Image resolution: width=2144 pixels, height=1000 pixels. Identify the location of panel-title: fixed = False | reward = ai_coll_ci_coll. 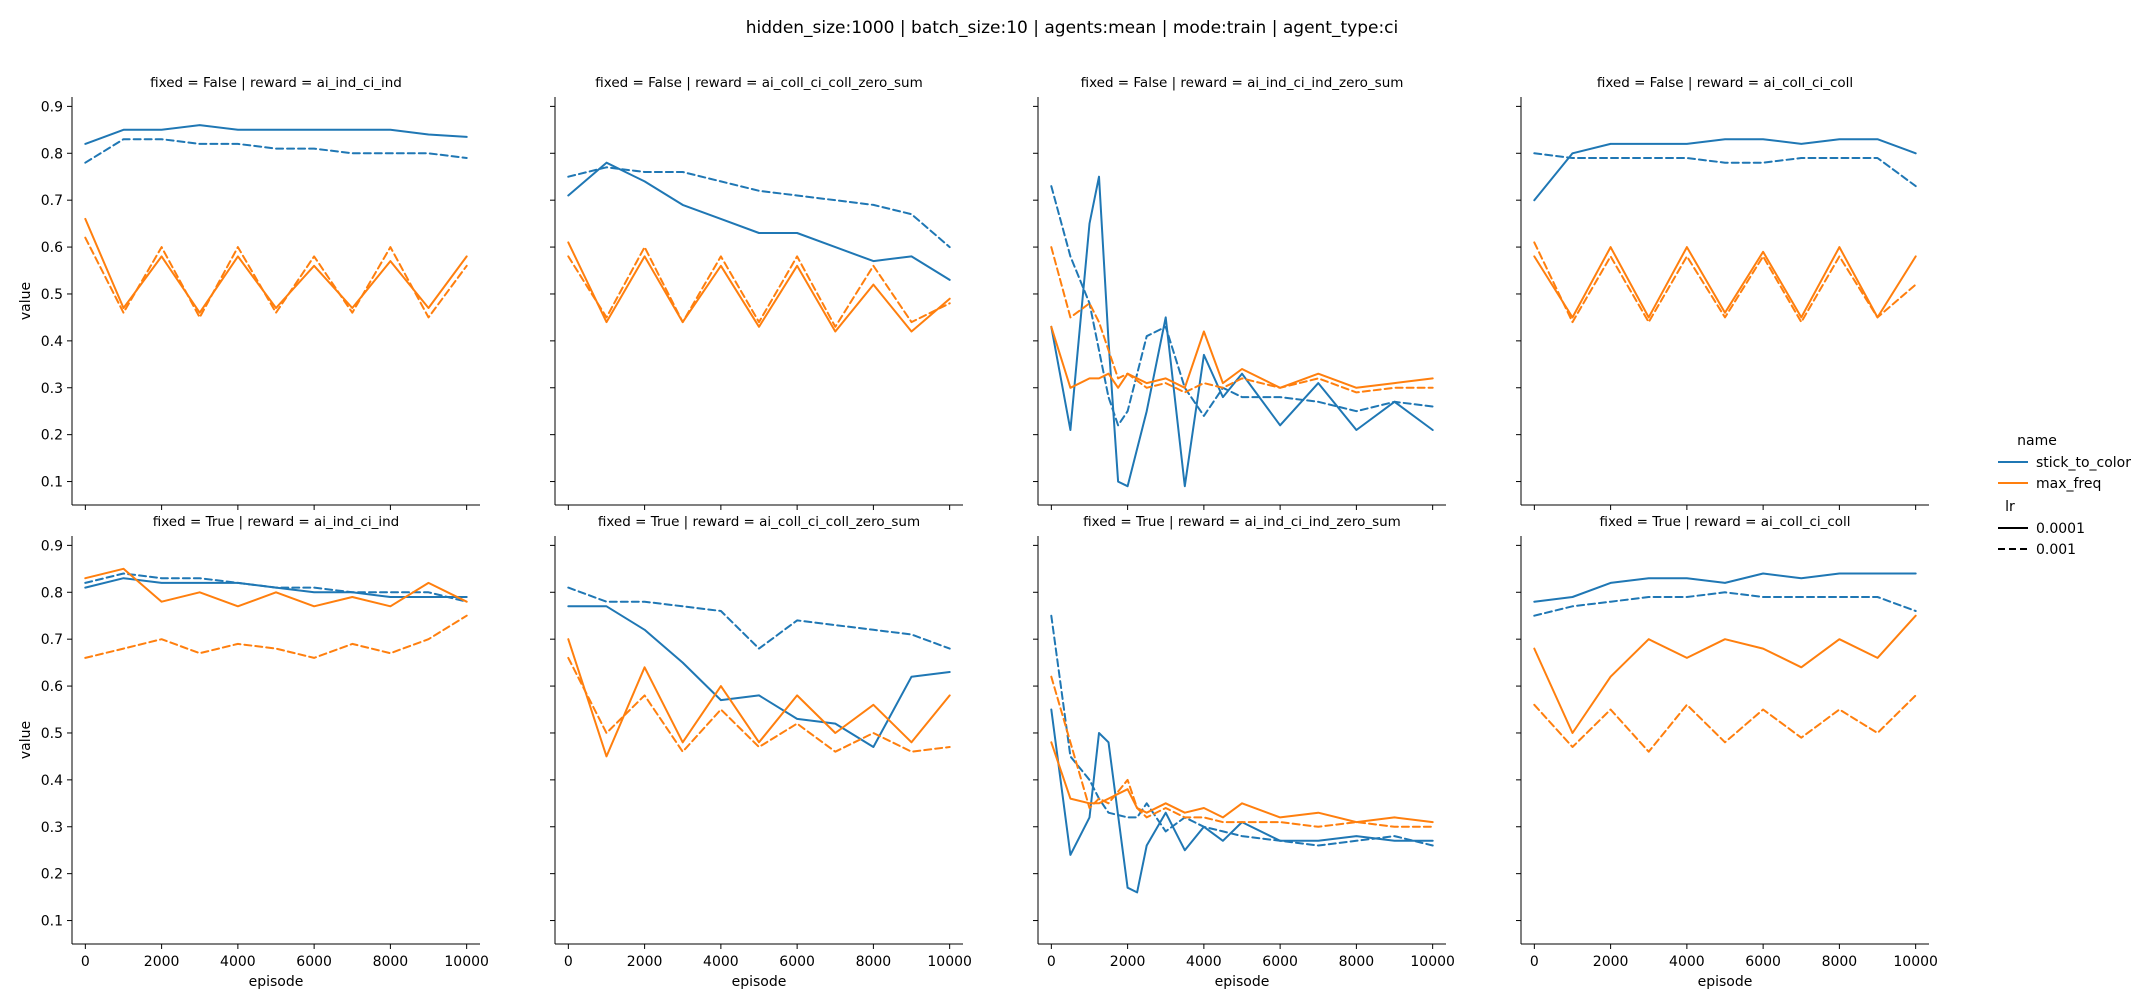
(1725, 83).